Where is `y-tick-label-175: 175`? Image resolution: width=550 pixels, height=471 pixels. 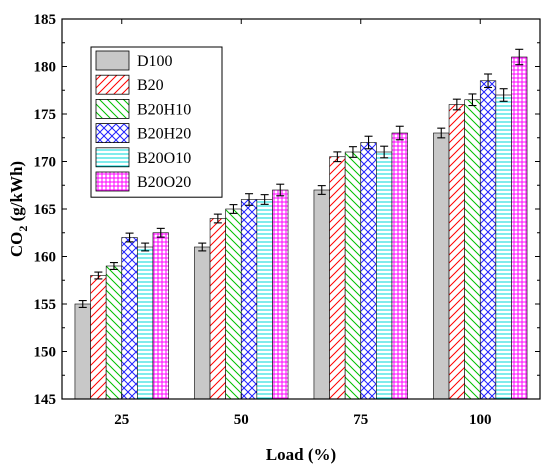
y-tick-label-175: 175 is located at coordinates (45, 115).